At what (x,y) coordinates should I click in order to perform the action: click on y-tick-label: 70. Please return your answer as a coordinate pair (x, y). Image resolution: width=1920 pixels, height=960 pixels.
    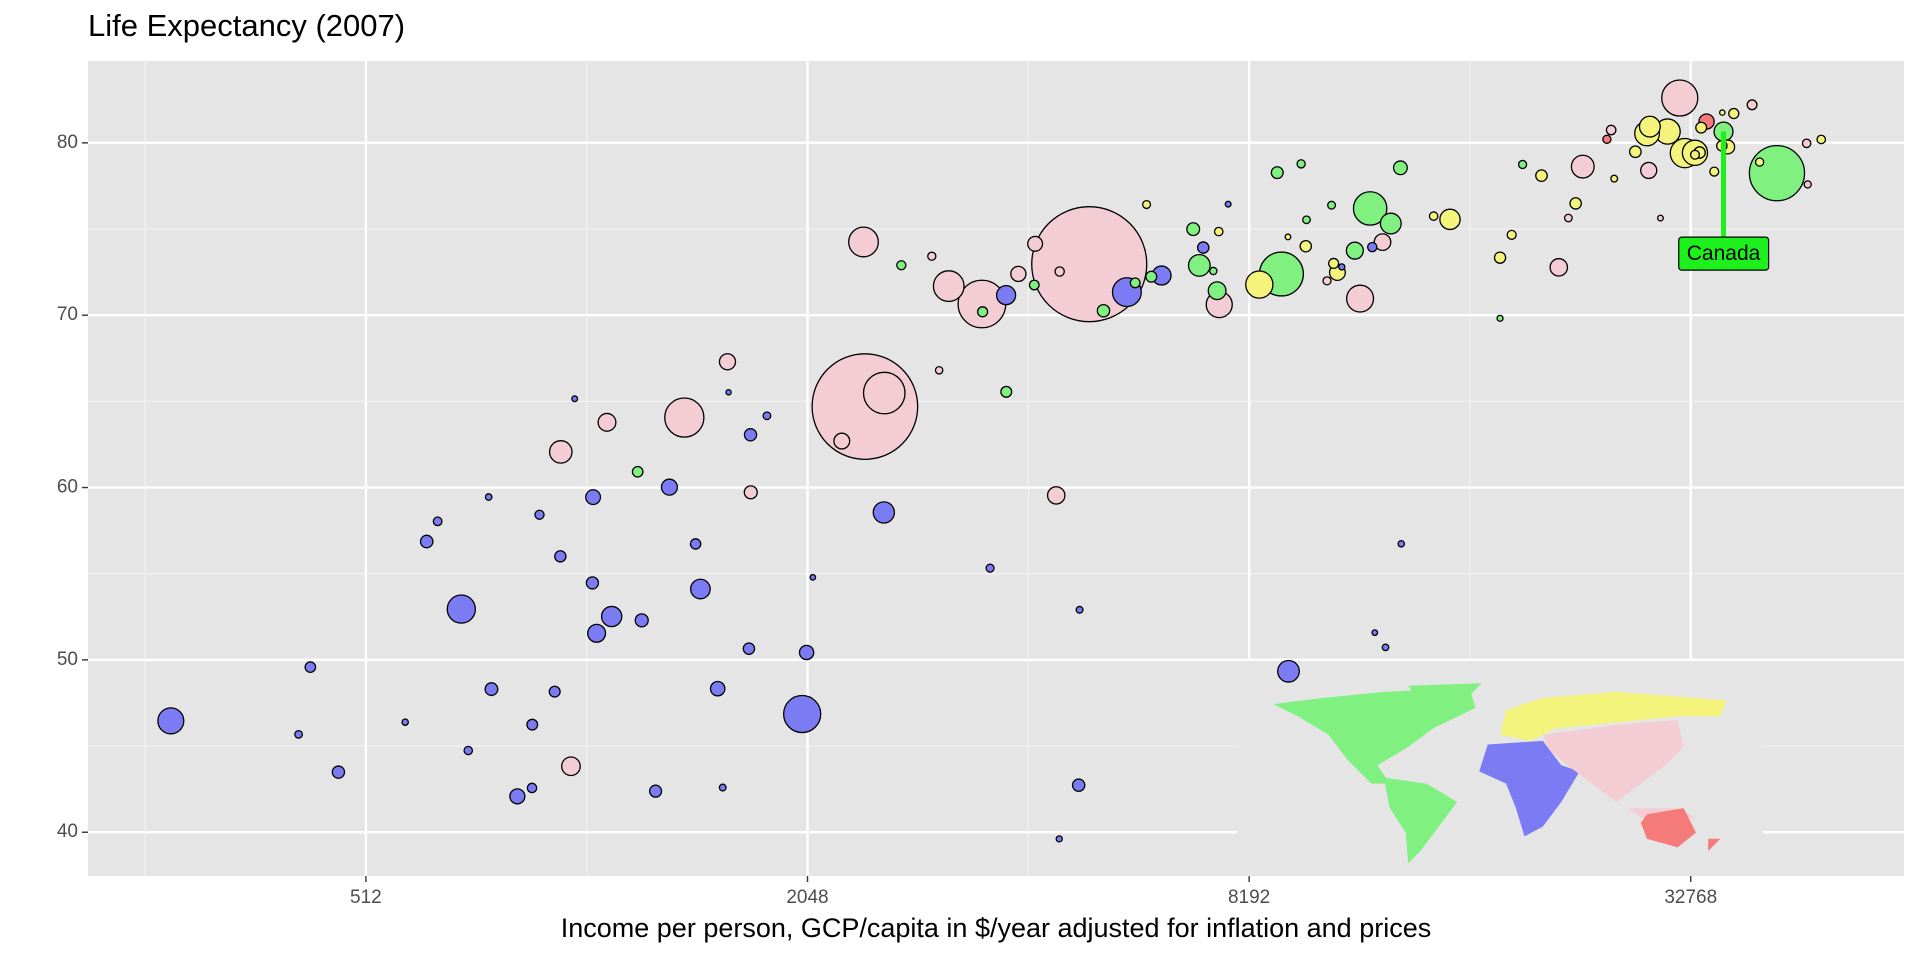
    Looking at the image, I should click on (67, 314).